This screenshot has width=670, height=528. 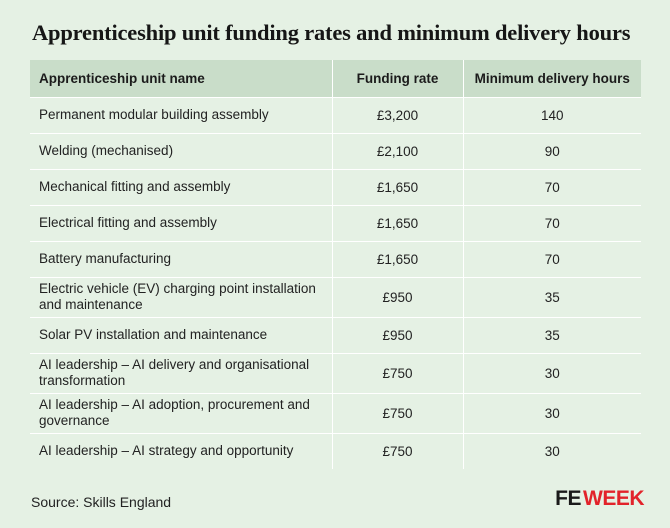 What do you see at coordinates (181, 335) in the screenshot?
I see `unit-name-cell: Solar PV installation and maintenance` at bounding box center [181, 335].